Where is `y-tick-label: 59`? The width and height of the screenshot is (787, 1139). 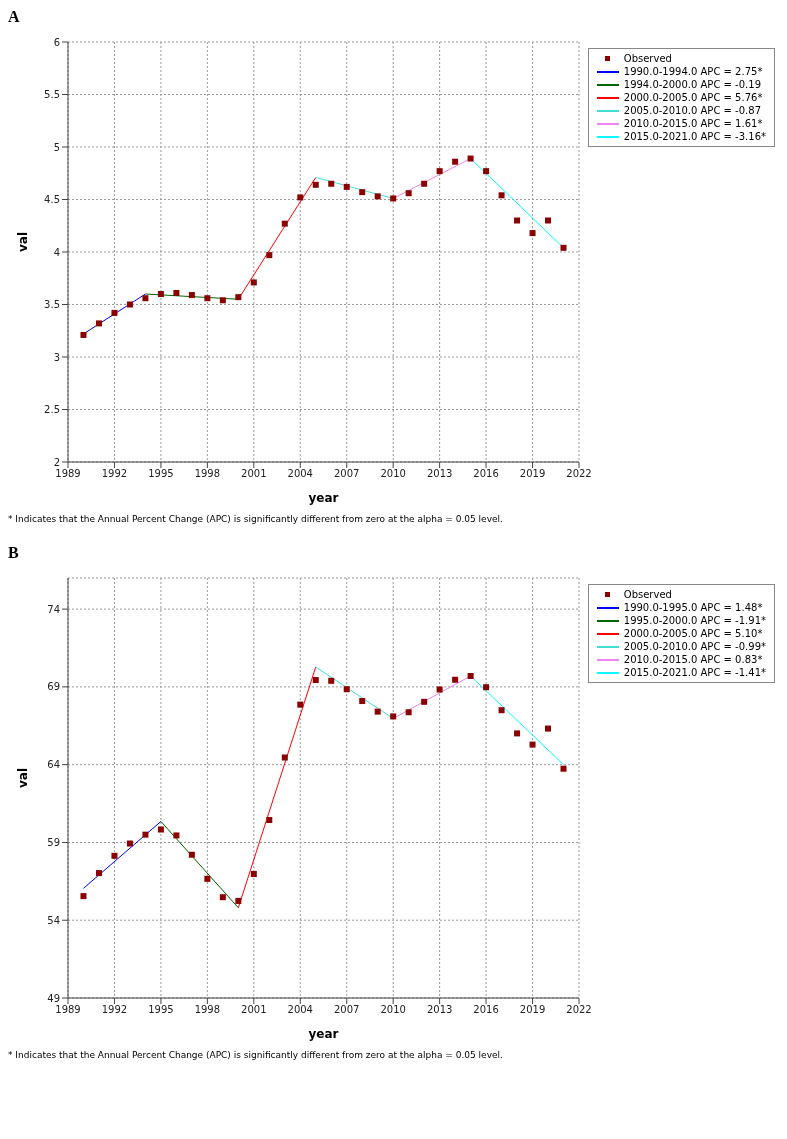 y-tick-label: 59 is located at coordinates (53, 842).